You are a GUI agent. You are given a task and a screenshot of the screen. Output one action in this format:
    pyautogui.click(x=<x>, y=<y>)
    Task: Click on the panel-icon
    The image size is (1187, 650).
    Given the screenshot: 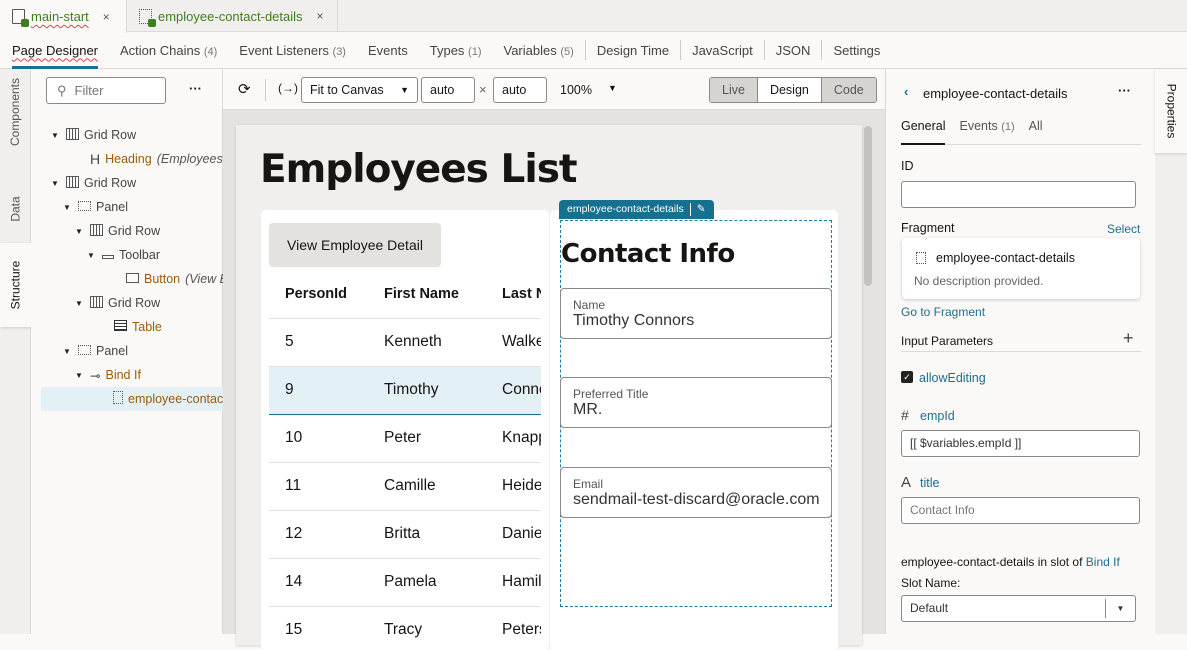 What is the action you would take?
    pyautogui.click(x=84, y=351)
    